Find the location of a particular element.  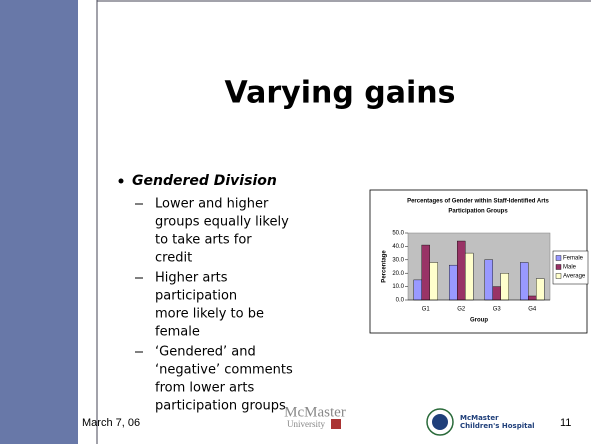

y-tick-label: 0.0 is located at coordinates (400, 301).